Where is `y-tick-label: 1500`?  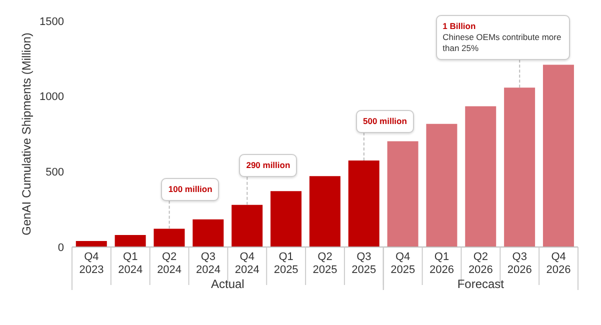
y-tick-label: 1500 is located at coordinates (52, 22).